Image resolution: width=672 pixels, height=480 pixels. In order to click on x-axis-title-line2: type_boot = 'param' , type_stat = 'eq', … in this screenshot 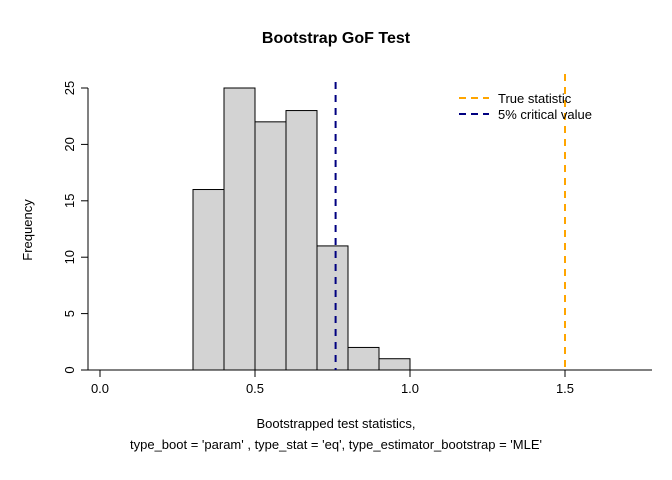, I will do `click(336, 444)`.